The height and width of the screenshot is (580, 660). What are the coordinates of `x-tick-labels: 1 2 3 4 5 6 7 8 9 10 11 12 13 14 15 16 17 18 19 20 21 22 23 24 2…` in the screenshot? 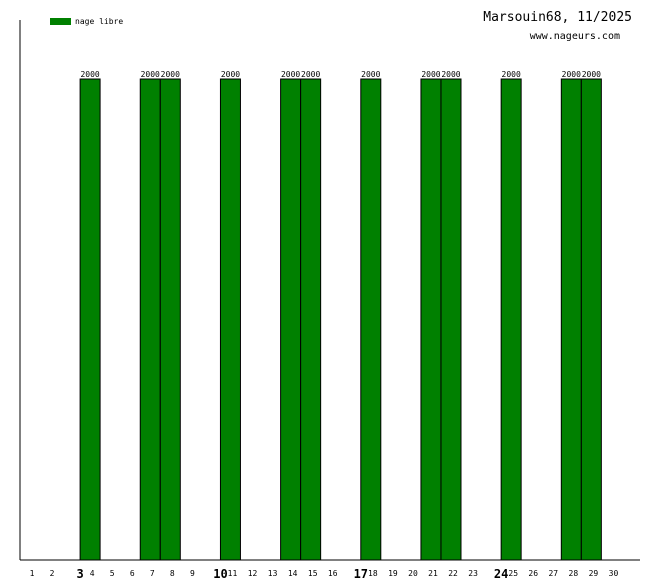 It's located at (324, 573).